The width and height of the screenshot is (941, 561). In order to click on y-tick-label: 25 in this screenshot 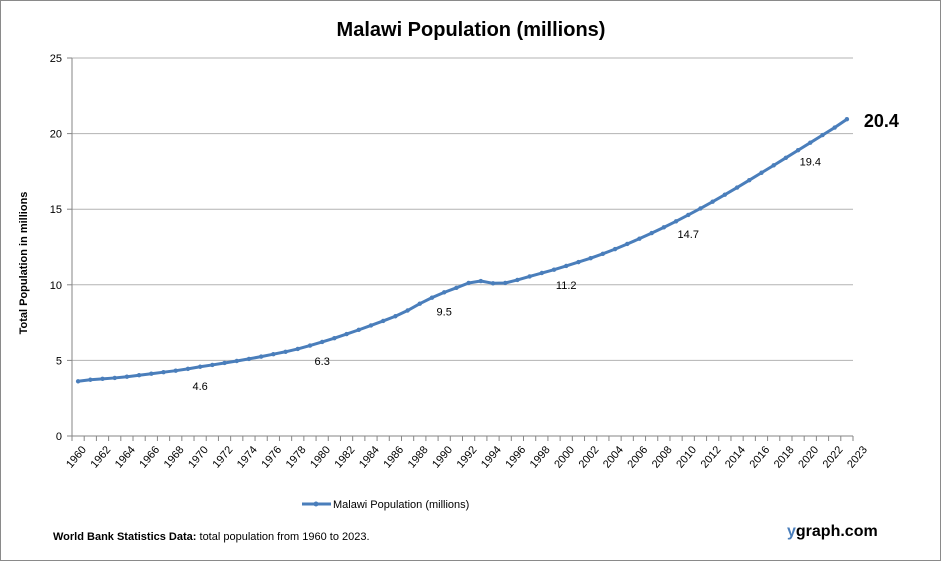, I will do `click(56, 59)`.